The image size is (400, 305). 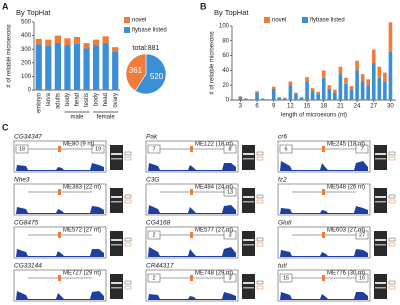 I want to click on pie-value-label: 361, so click(x=136, y=70).